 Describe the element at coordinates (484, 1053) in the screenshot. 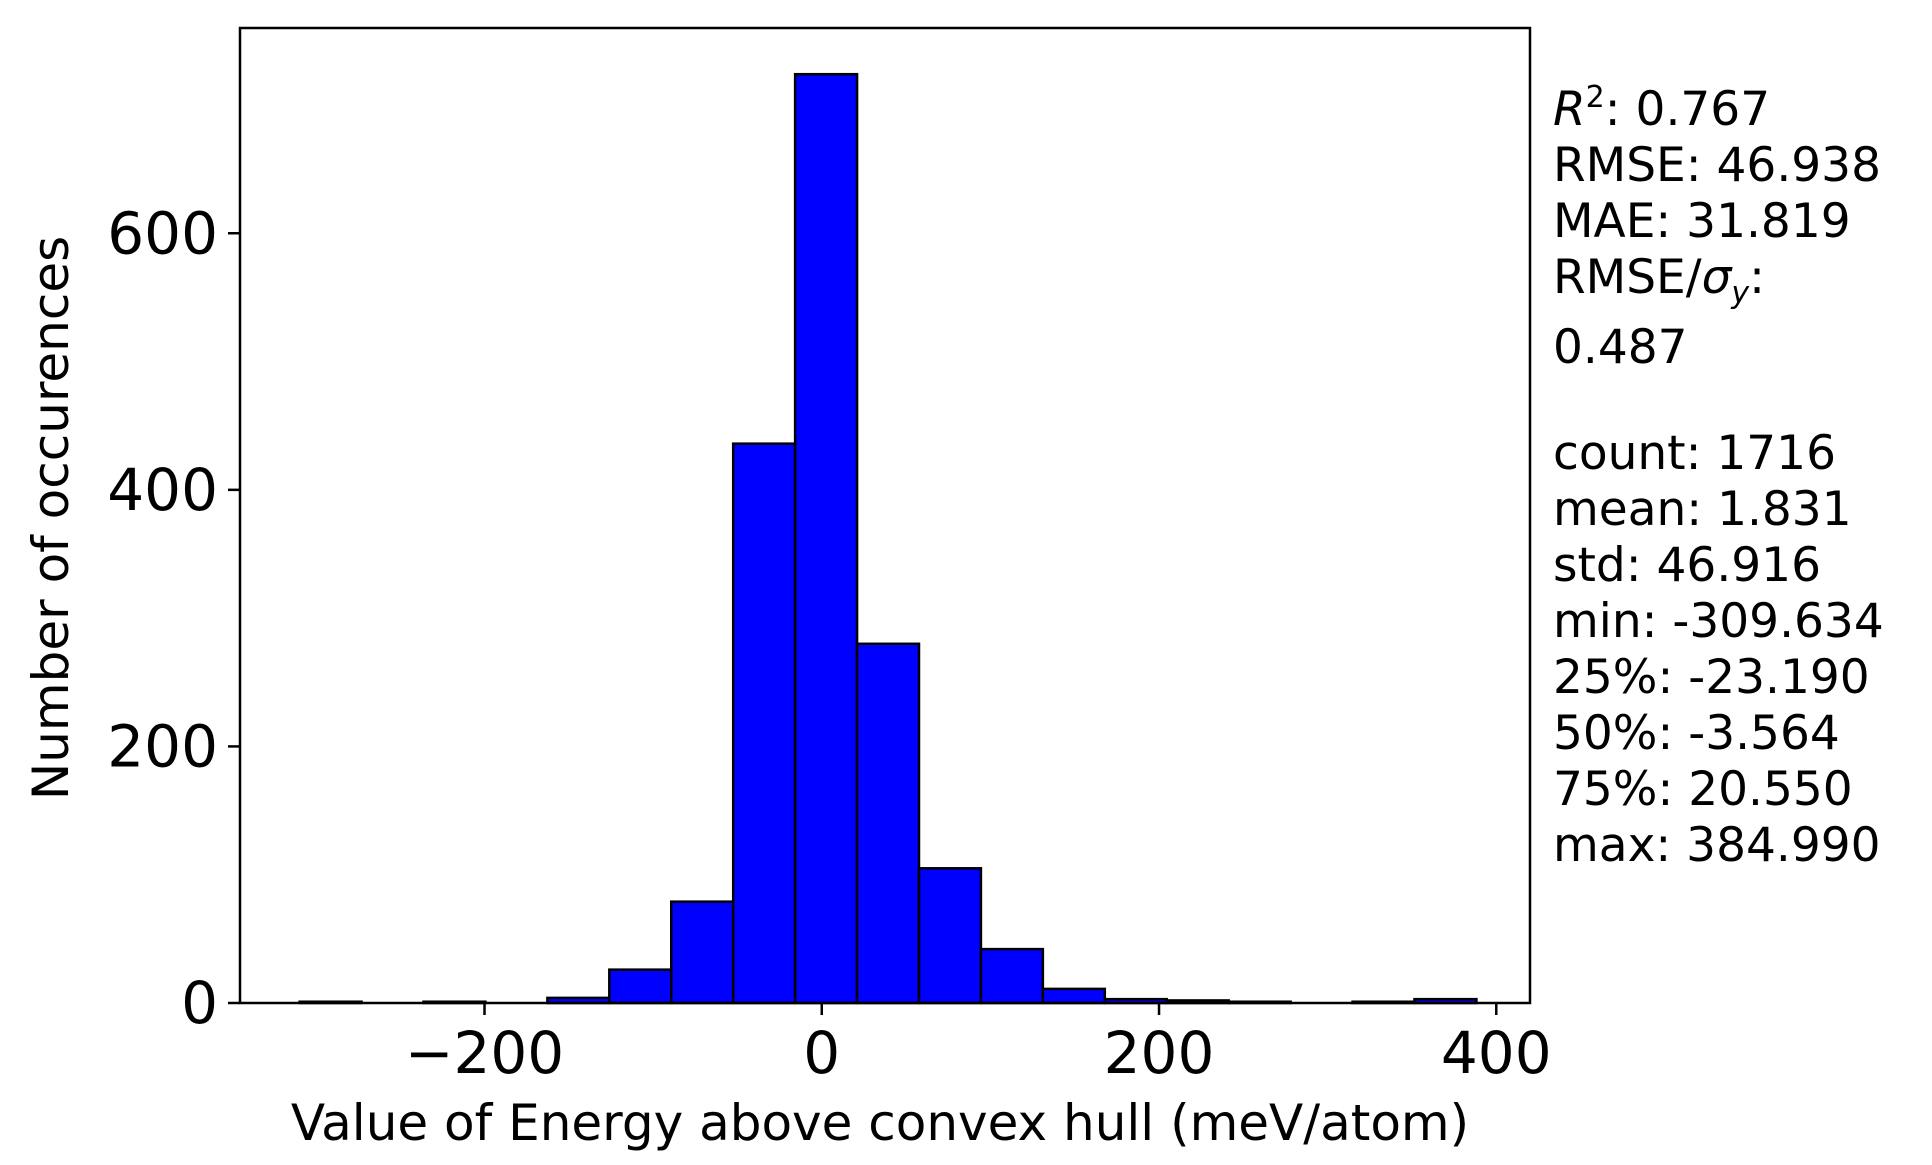

I see `x-tick-label: −200` at that location.